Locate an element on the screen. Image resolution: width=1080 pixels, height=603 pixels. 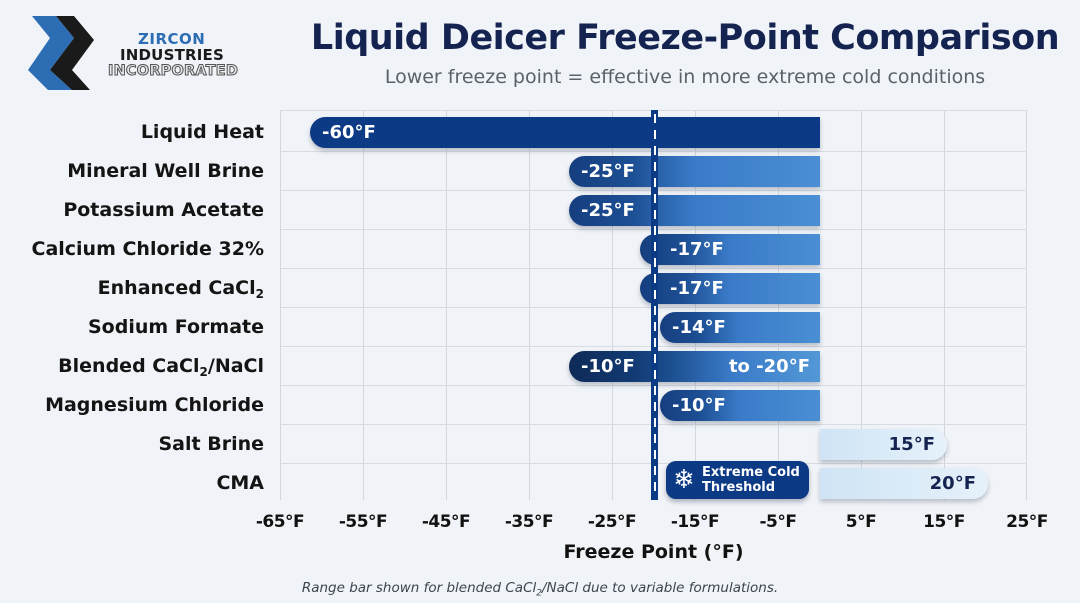
category-label: Potassium Acetate is located at coordinates (163, 210).